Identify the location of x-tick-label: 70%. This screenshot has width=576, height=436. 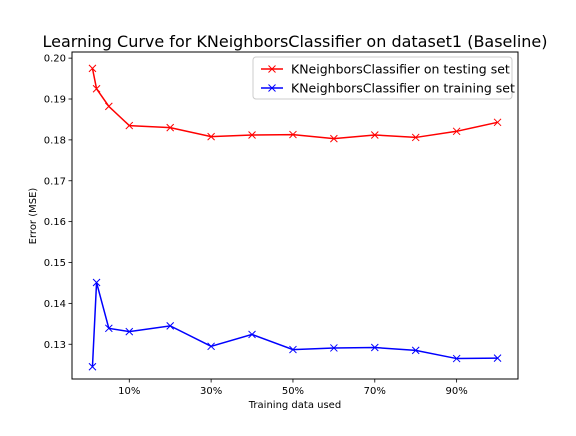
(375, 391).